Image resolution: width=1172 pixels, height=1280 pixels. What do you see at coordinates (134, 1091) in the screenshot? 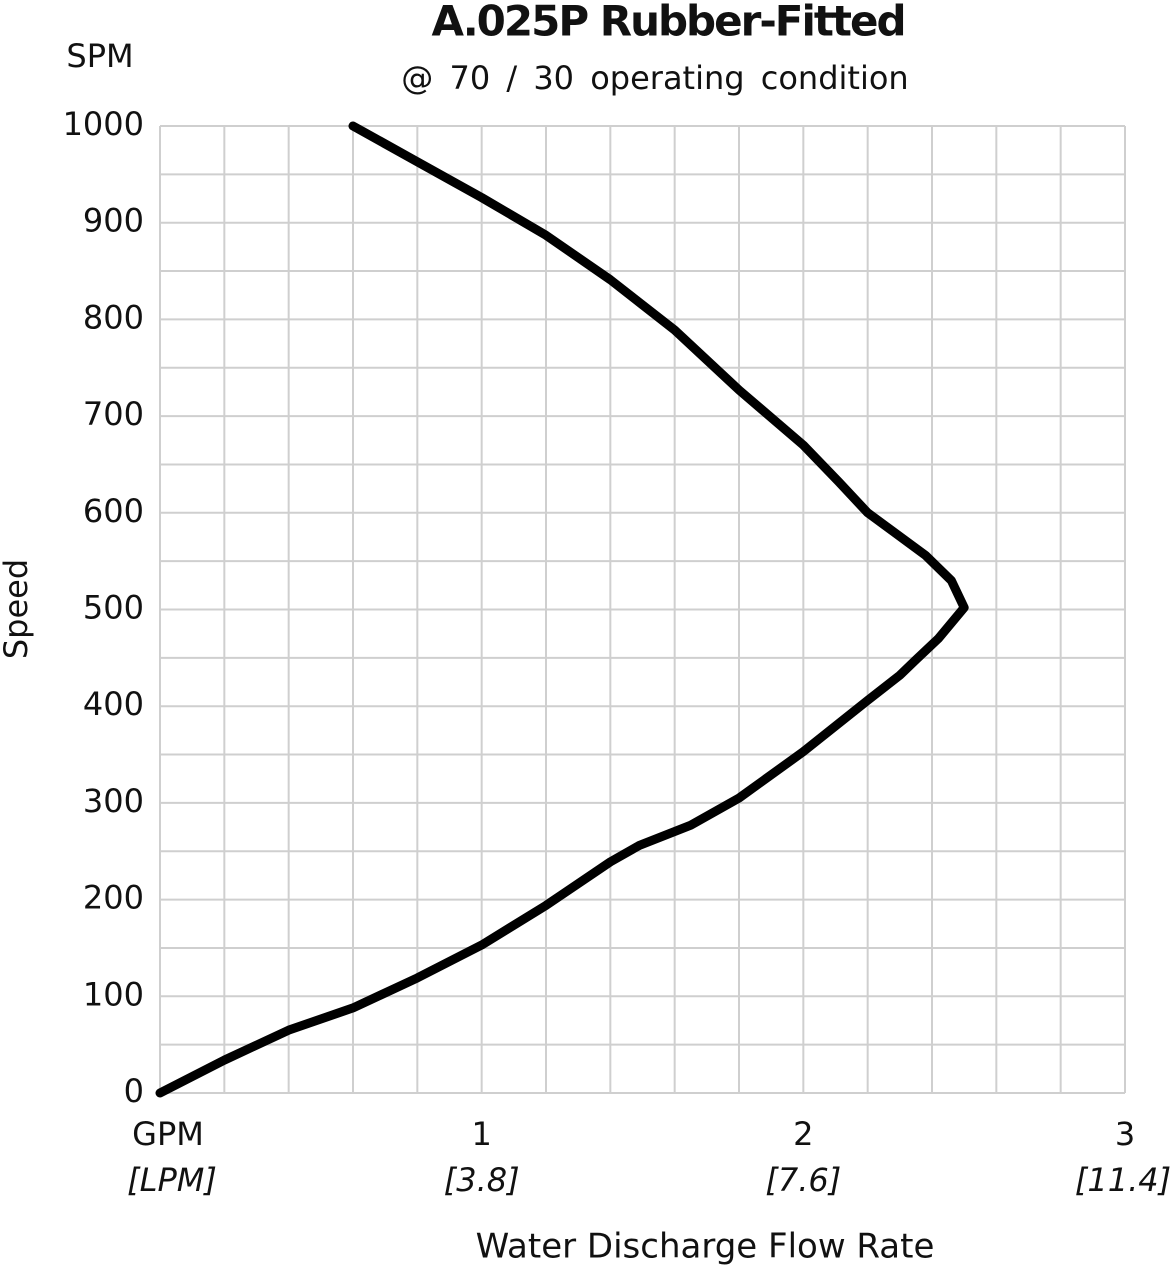
I see `y-tick-label: 0` at bounding box center [134, 1091].